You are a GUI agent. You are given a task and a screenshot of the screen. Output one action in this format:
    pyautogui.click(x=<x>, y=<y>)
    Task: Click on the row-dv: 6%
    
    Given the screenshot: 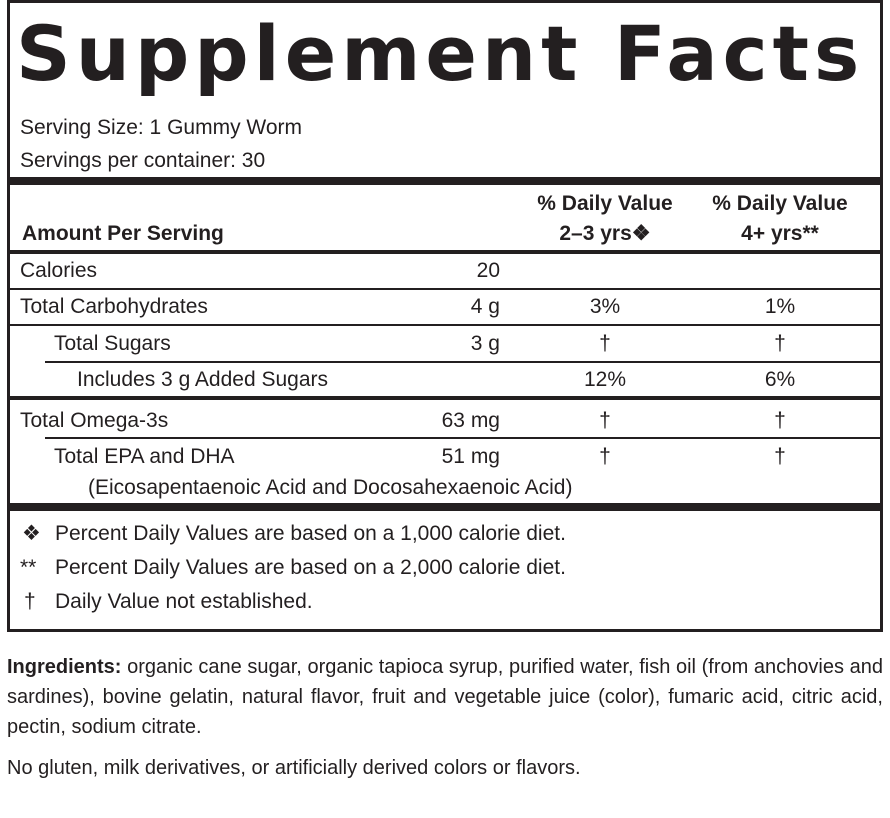 What is the action you would take?
    pyautogui.click(x=780, y=379)
    